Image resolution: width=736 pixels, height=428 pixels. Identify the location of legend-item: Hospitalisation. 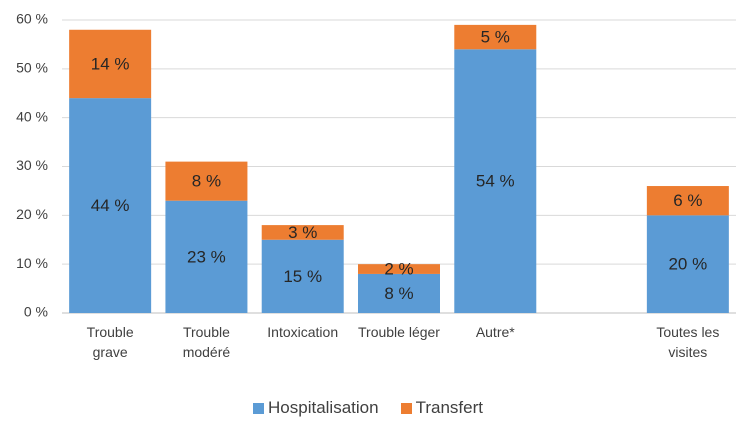
(316, 408).